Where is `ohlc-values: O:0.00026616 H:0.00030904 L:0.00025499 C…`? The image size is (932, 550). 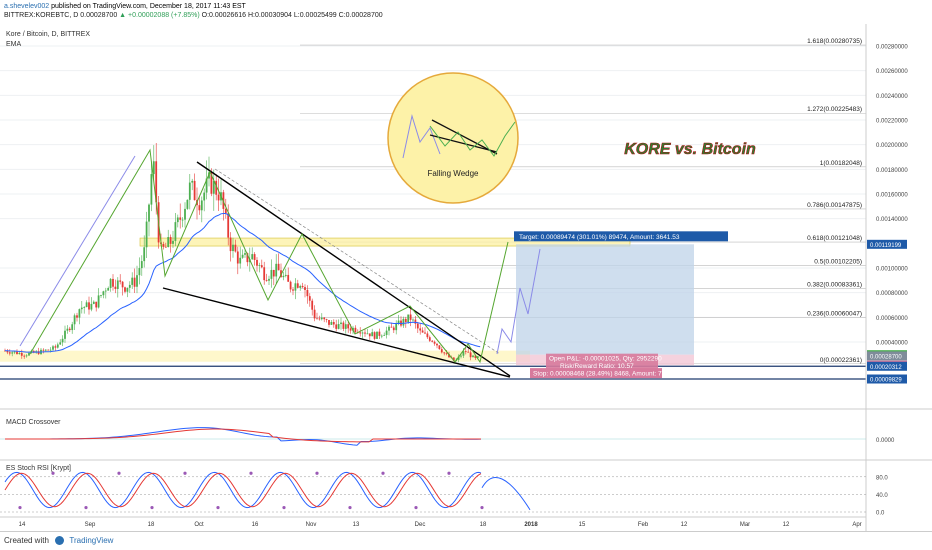
ohlc-values: O:0.00026616 H:0.00030904 L:0.00025499 C… is located at coordinates (292, 15).